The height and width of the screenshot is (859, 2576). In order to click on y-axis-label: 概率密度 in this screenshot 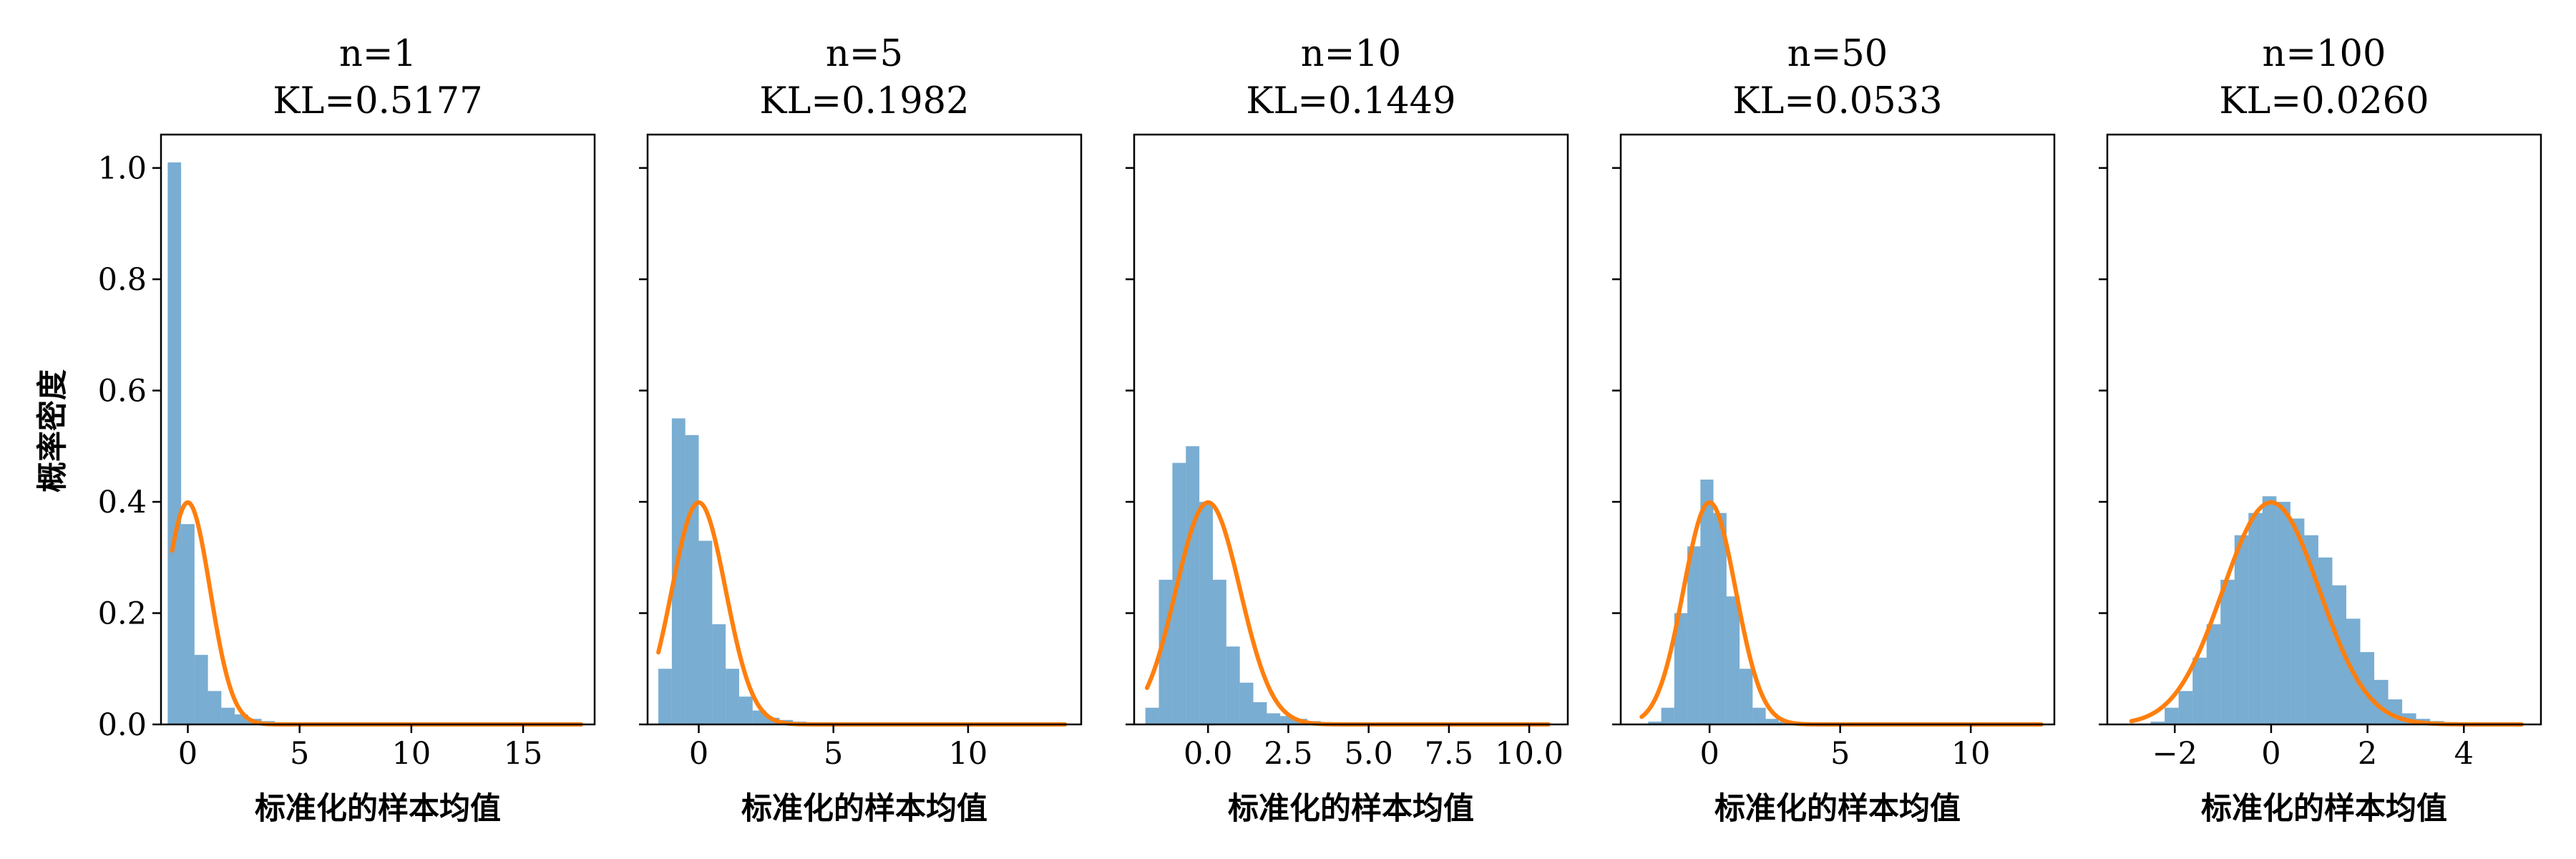, I will do `click(53, 430)`.